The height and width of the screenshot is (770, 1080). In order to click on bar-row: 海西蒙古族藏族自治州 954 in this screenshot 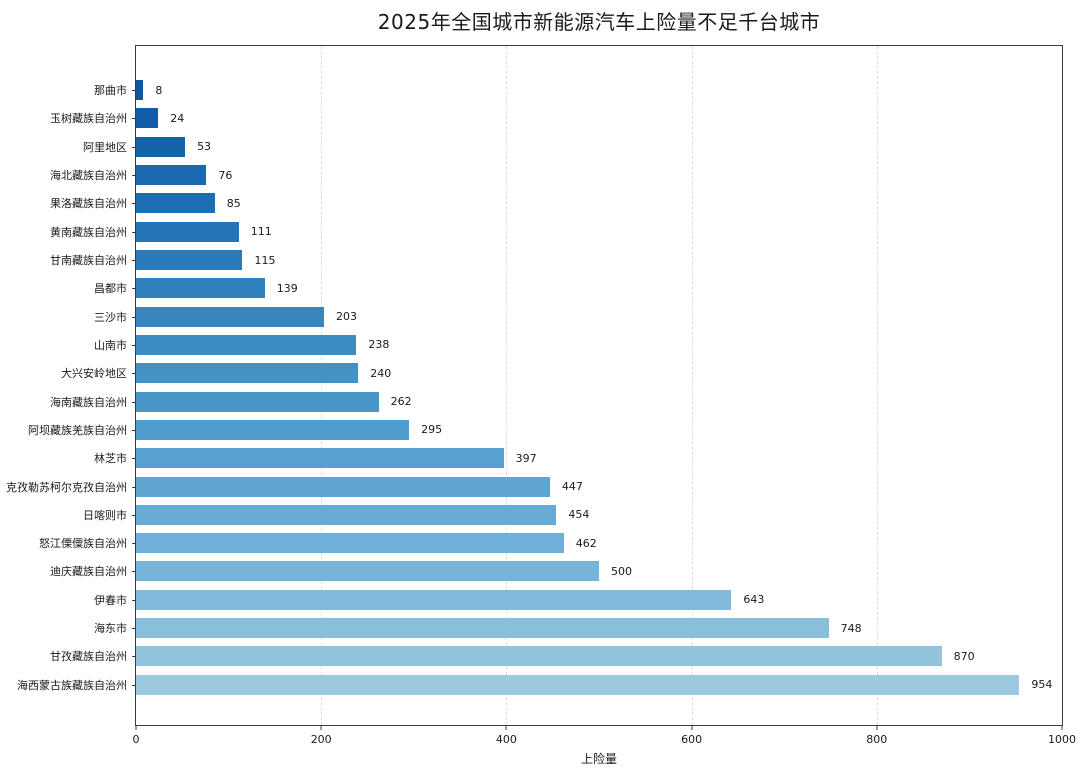, I will do `click(539, 685)`.